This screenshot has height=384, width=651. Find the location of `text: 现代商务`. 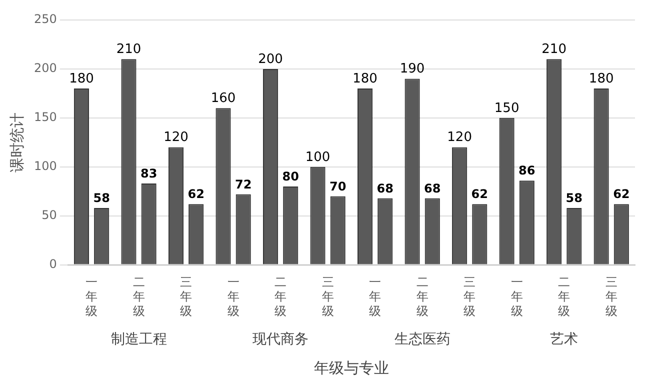

text: 现代商务 is located at coordinates (280, 340).